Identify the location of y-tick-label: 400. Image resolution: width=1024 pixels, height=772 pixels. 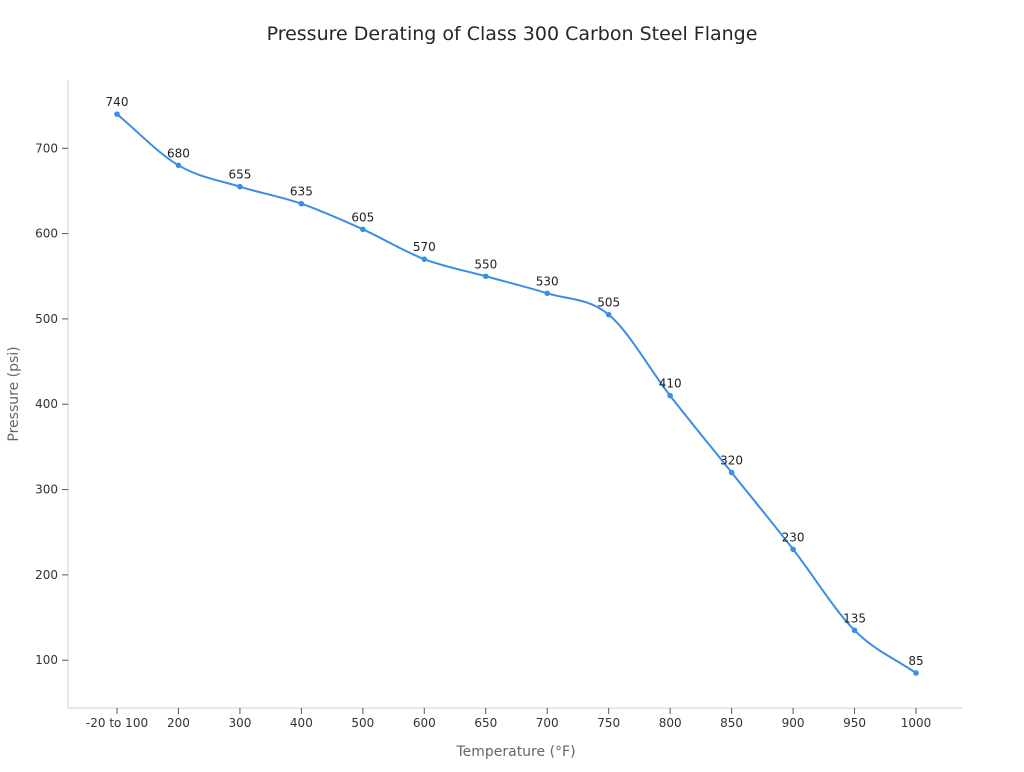
(46, 404).